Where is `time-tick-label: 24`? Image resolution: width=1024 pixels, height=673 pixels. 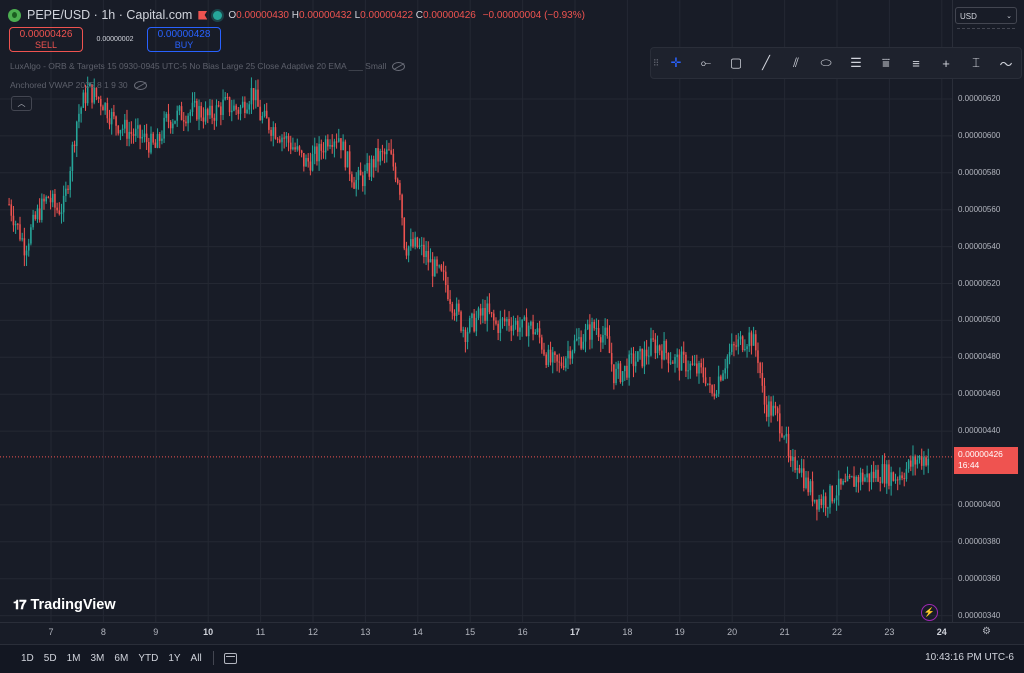
time-tick-label: 24 is located at coordinates (941, 632).